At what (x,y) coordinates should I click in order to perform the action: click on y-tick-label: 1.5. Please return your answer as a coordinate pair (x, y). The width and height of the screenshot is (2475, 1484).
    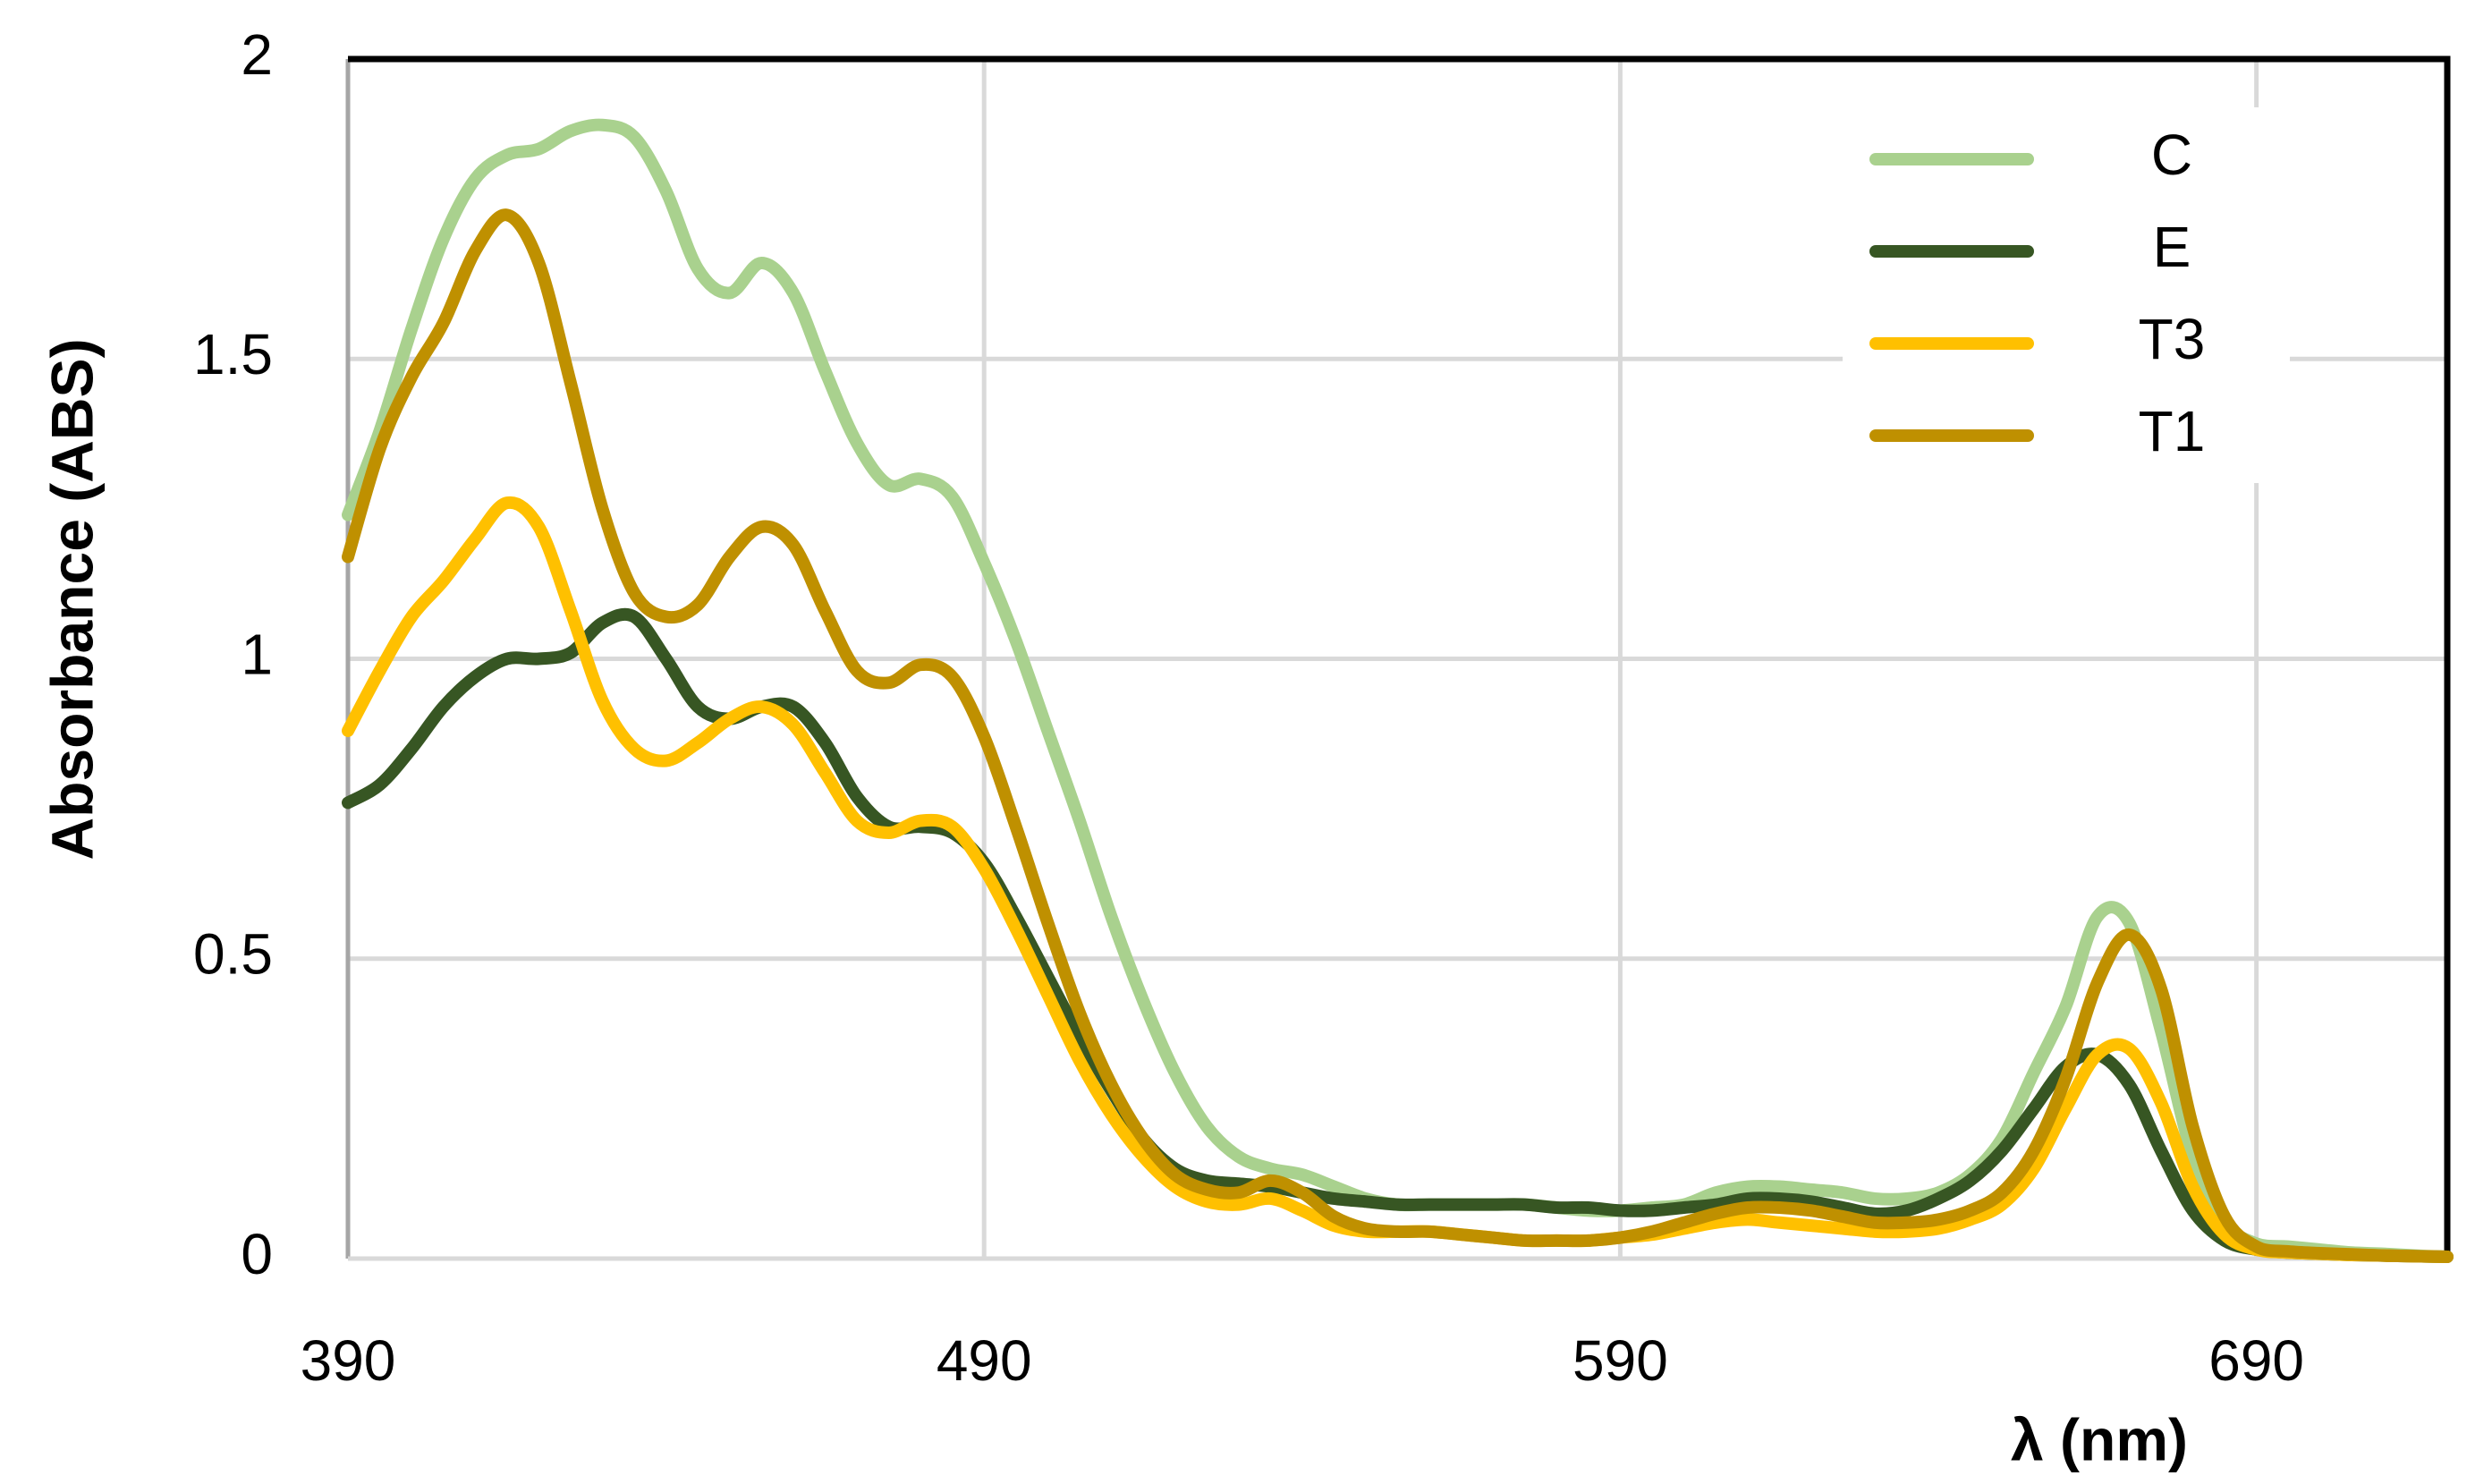
    Looking at the image, I should click on (233, 354).